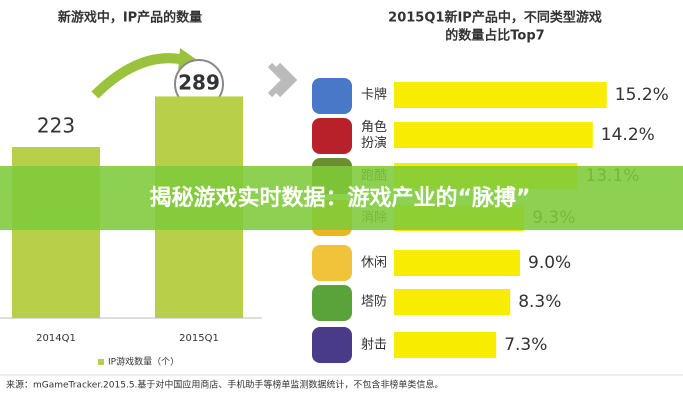 This screenshot has width=683, height=400. Describe the element at coordinates (495, 18) in the screenshot. I see `right-title: 2015Q1新IP产品中，不同类型游戏` at that location.